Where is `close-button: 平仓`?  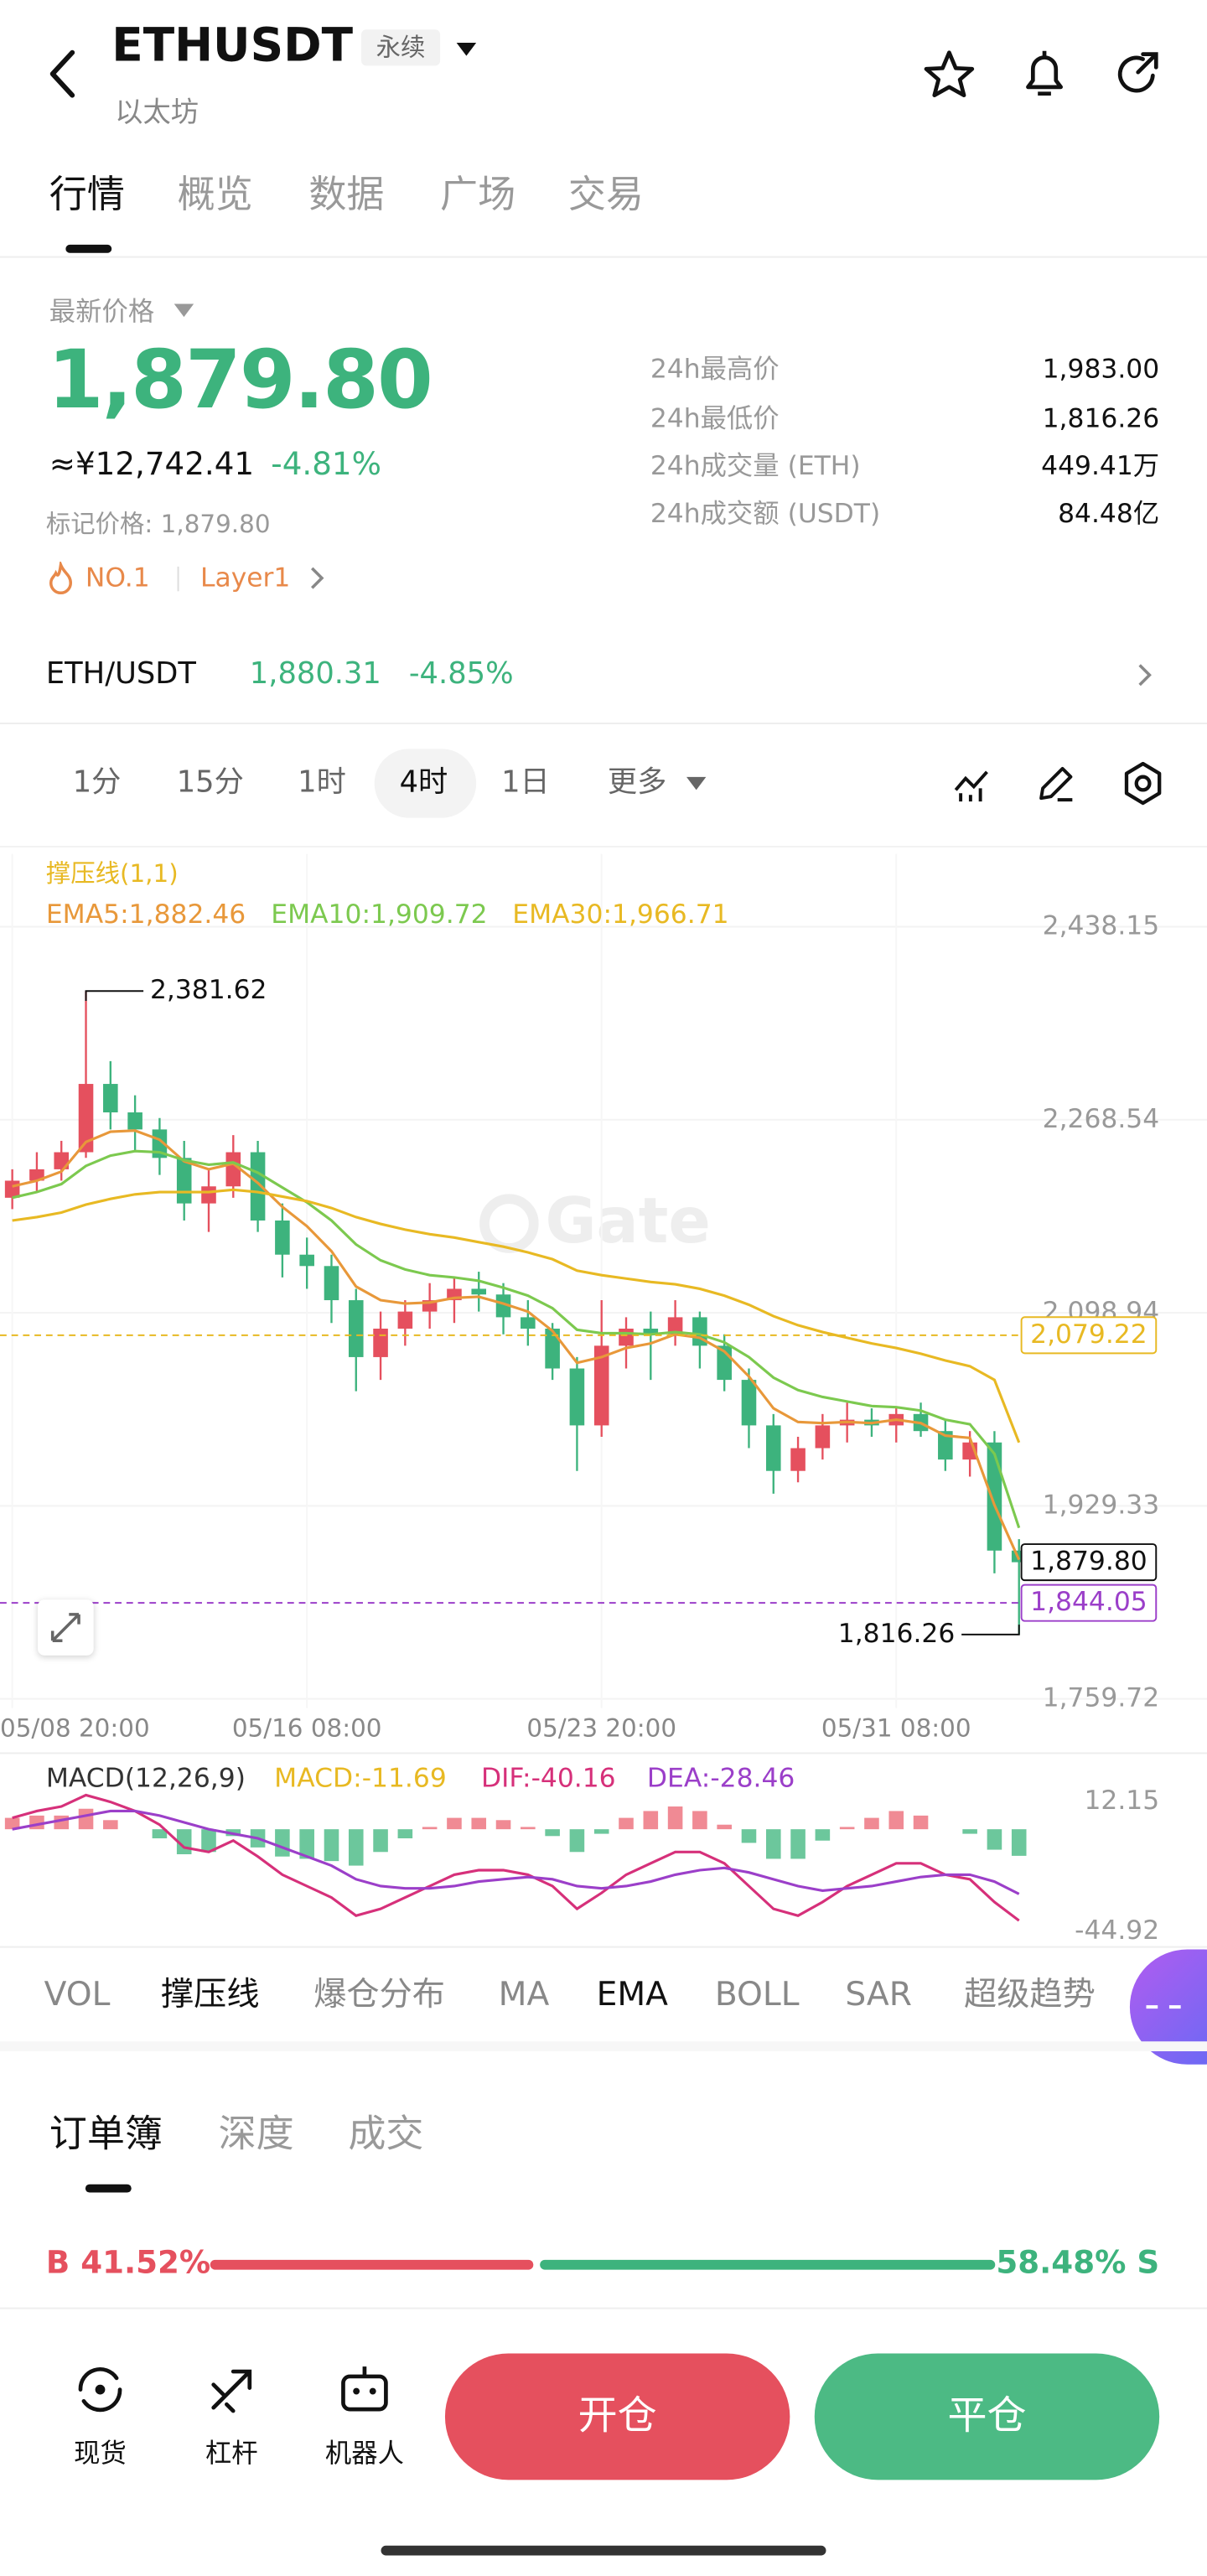
close-button: 平仓 is located at coordinates (987, 2416).